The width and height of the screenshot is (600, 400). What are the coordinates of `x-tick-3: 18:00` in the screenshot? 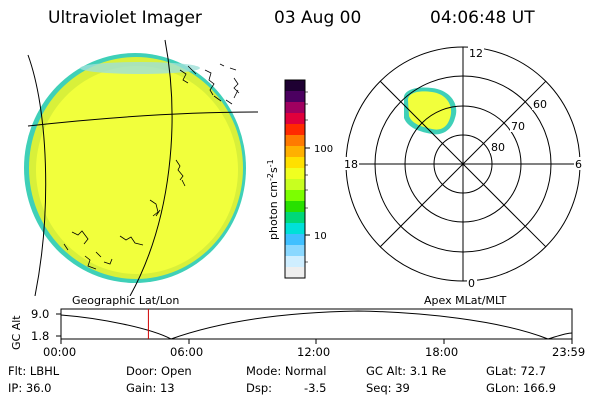 It's located at (442, 352).